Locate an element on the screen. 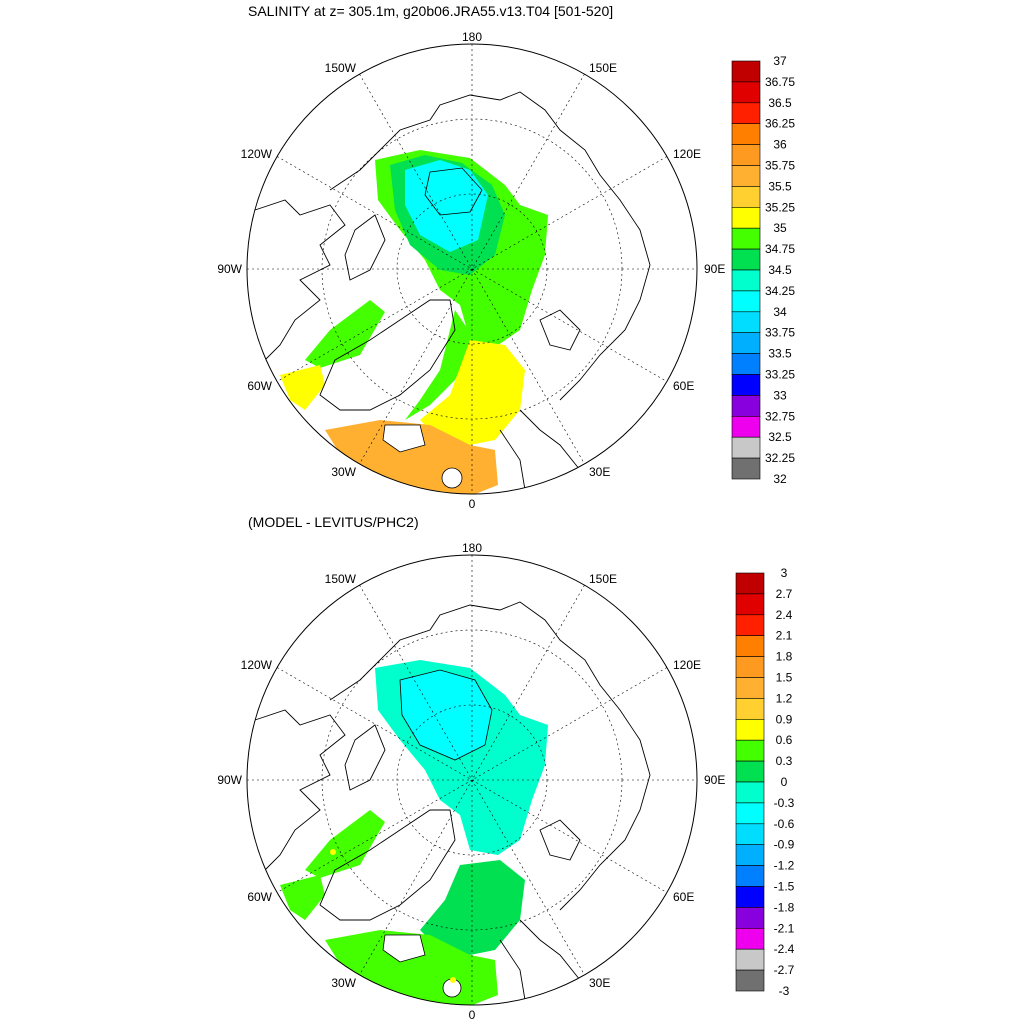 This screenshot has height=1024, width=1024. colorbar-label: -1.8 is located at coordinates (784, 907).